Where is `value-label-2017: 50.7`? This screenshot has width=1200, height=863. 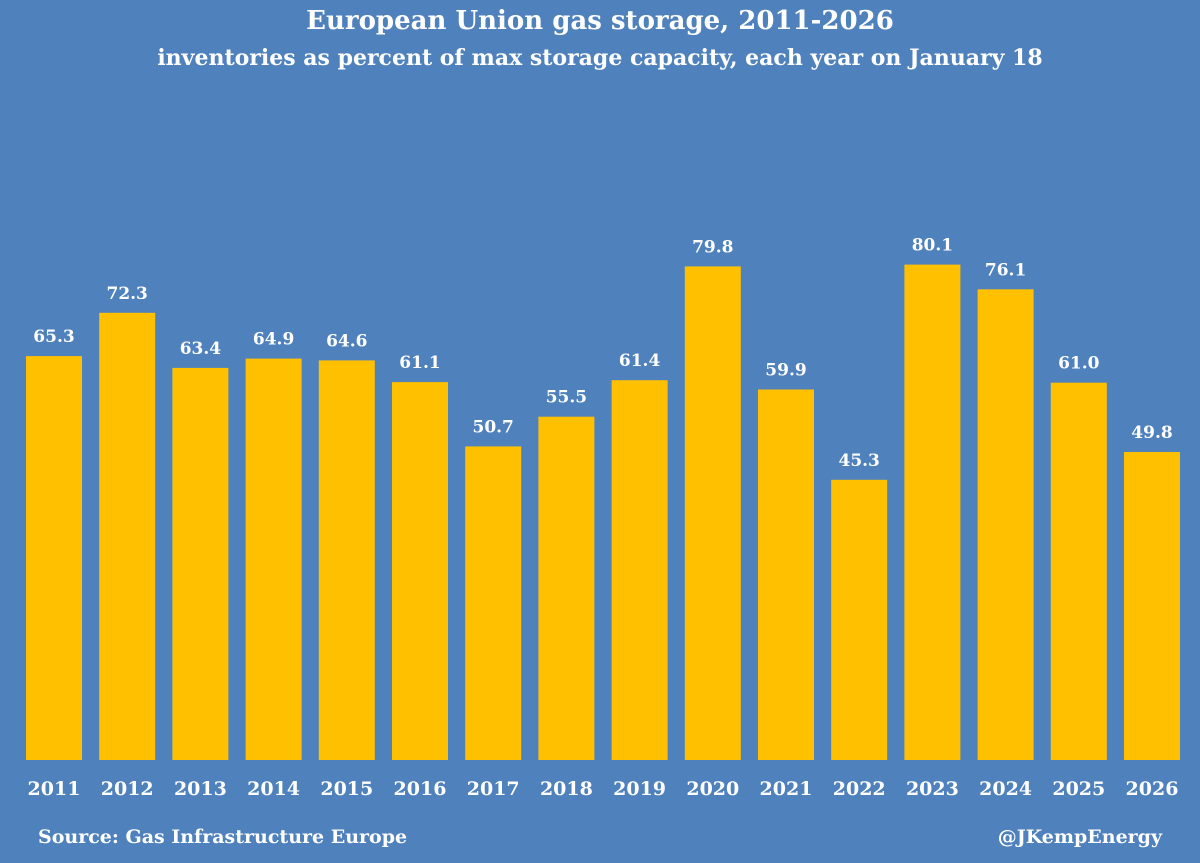 value-label-2017: 50.7 is located at coordinates (492, 427).